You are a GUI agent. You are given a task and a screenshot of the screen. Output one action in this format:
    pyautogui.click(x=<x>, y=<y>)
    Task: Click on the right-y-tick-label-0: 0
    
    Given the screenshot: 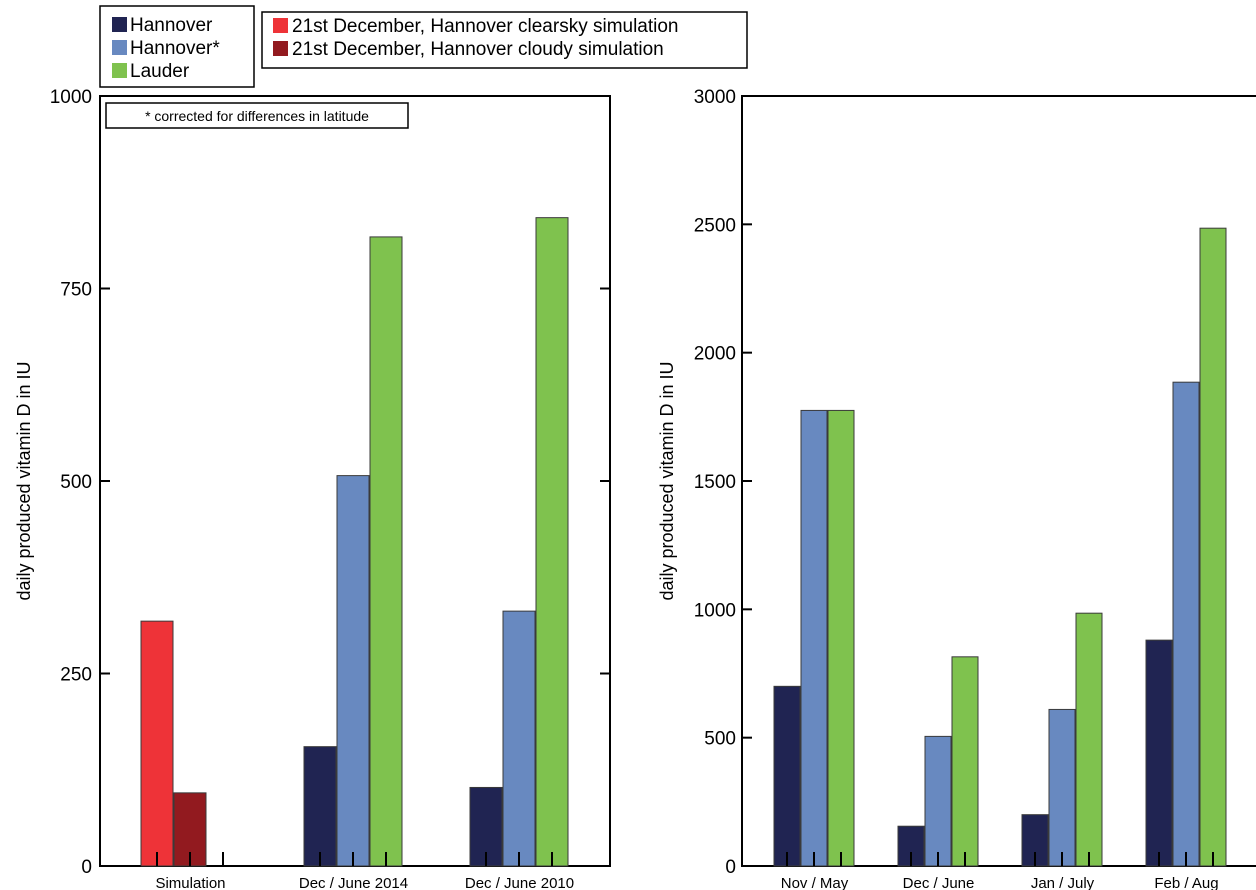 What is the action you would take?
    pyautogui.click(x=730, y=867)
    